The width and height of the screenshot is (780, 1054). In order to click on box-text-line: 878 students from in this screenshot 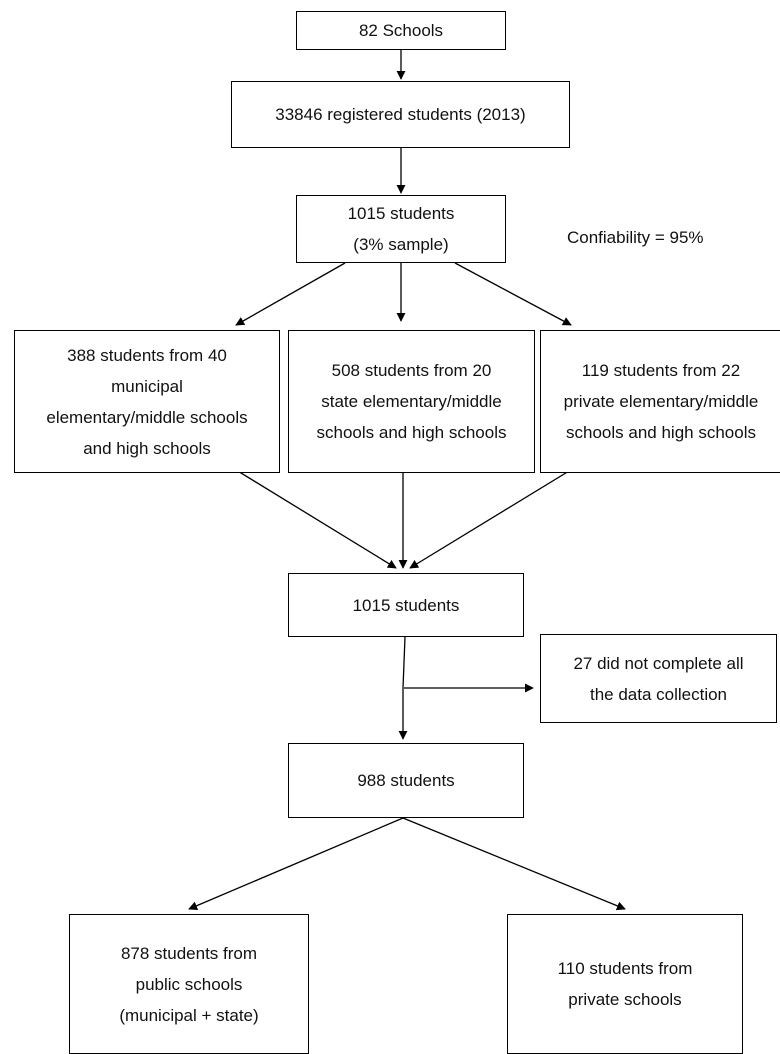, I will do `click(189, 953)`.